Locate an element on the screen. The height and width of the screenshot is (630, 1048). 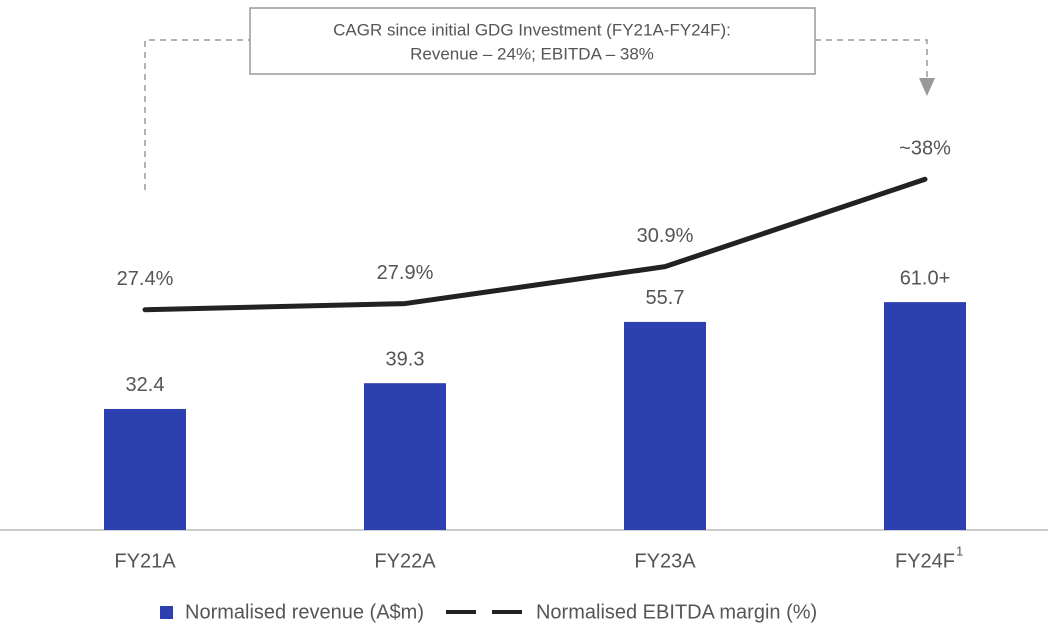
line-value-label: ~38% is located at coordinates (925, 149).